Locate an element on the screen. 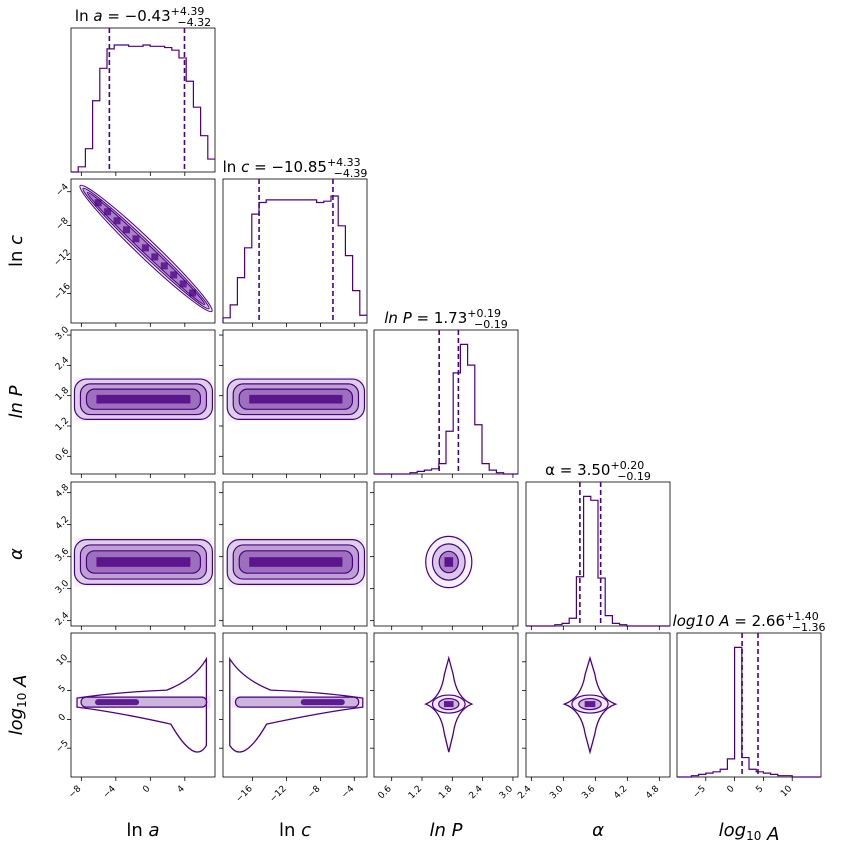 This screenshot has width=849, height=849. y-axis-ln_P: 0.6 1.2 1.8 2.4 3.0 ln P is located at coordinates (38, 394).